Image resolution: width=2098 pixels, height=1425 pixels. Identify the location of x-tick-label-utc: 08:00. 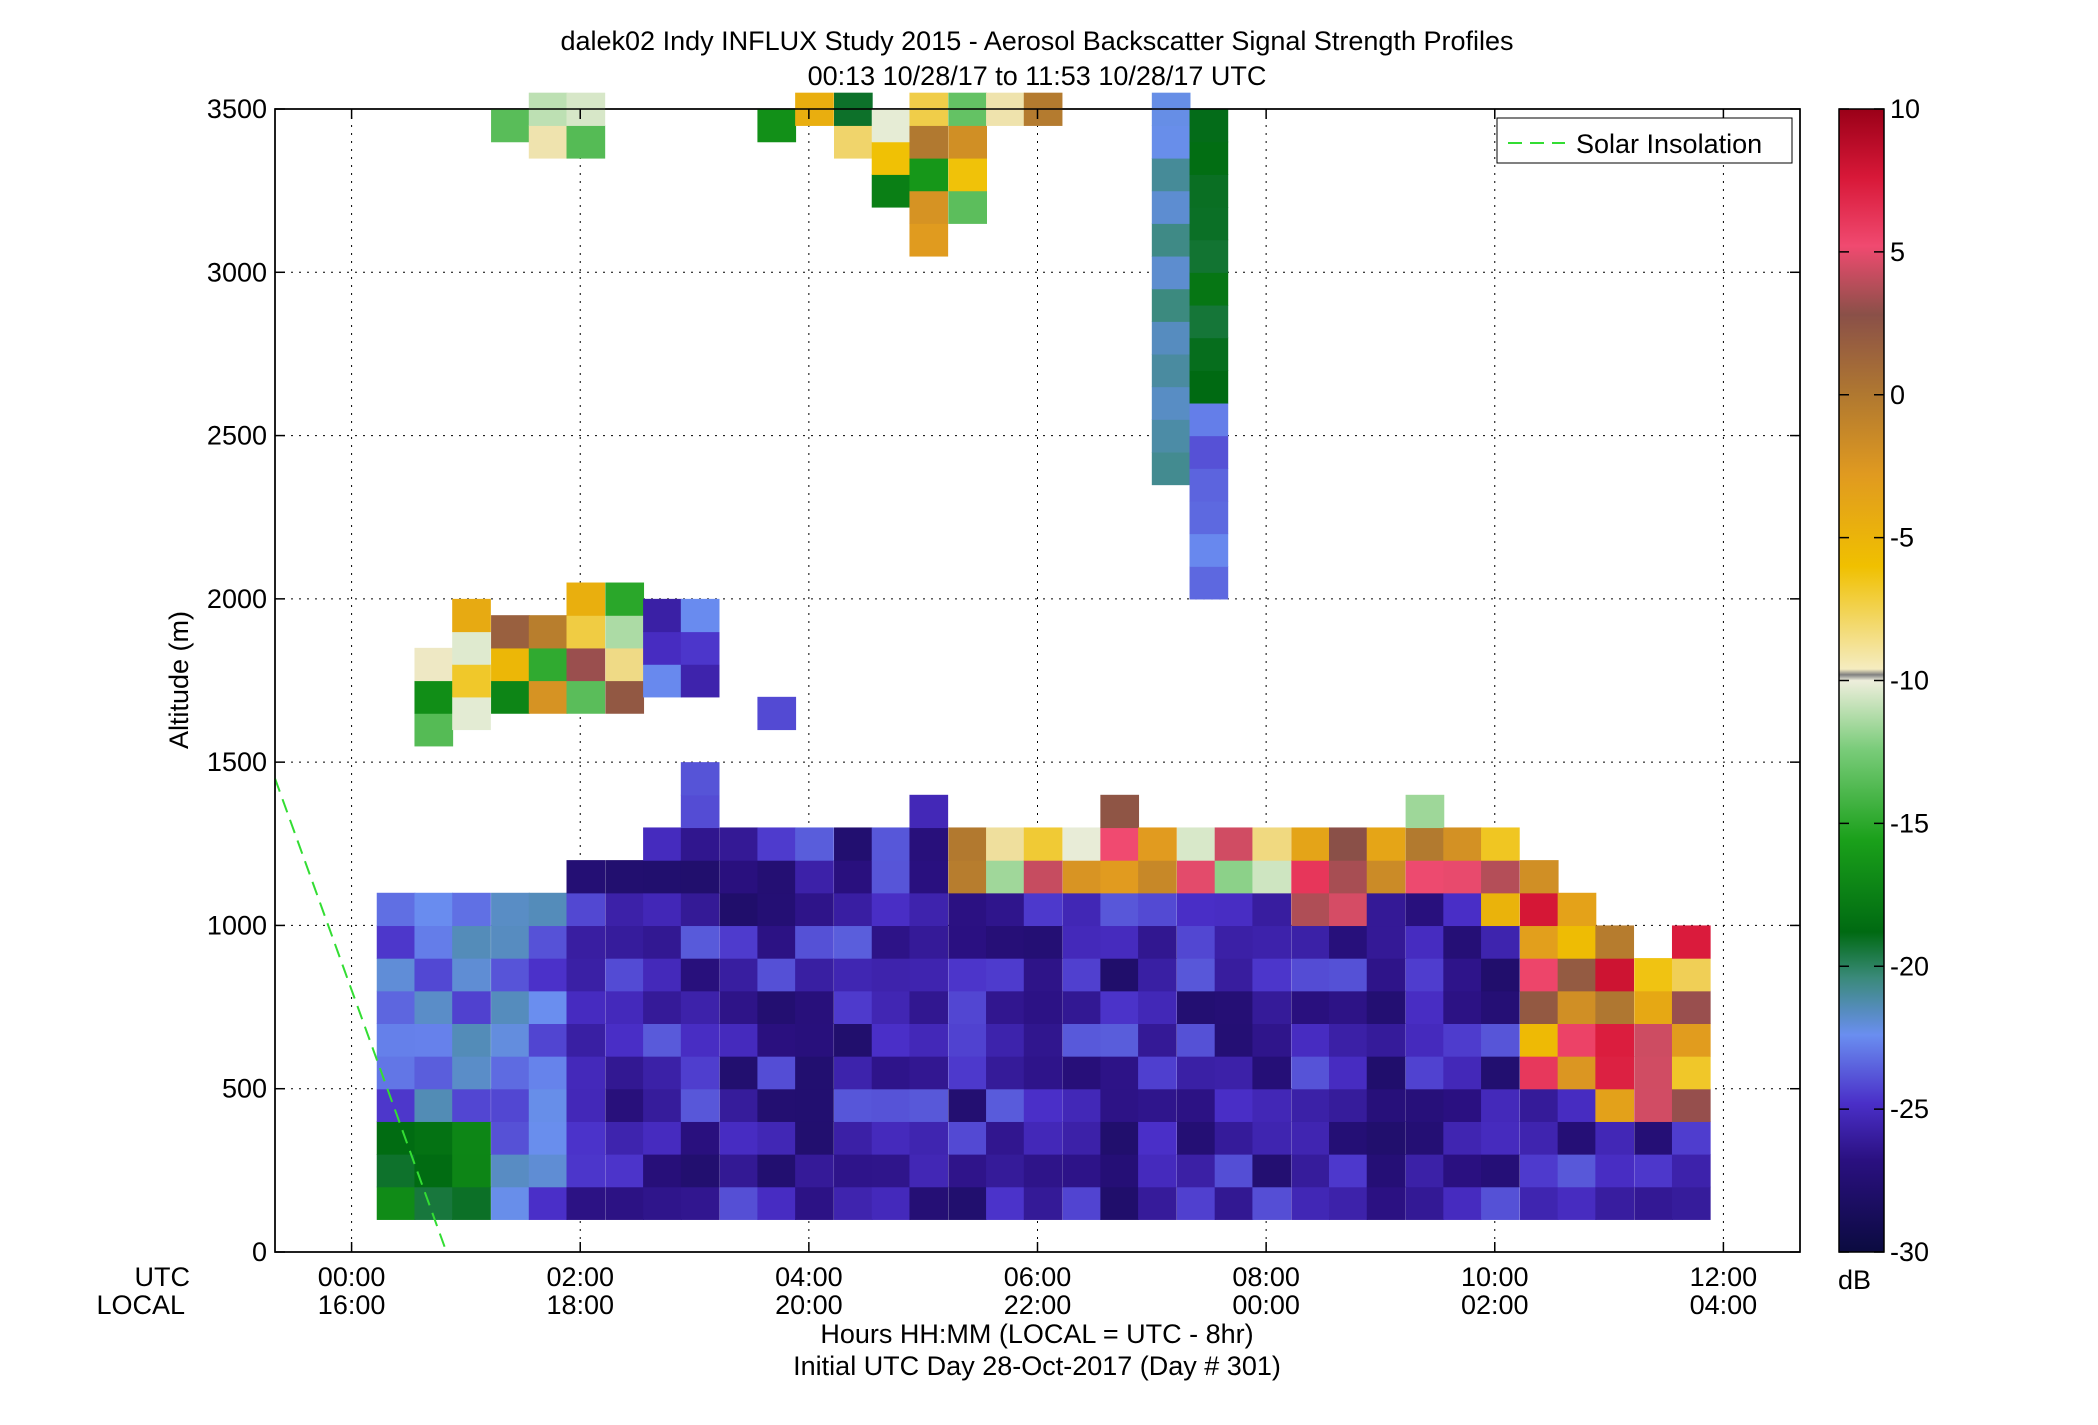
(1266, 1277).